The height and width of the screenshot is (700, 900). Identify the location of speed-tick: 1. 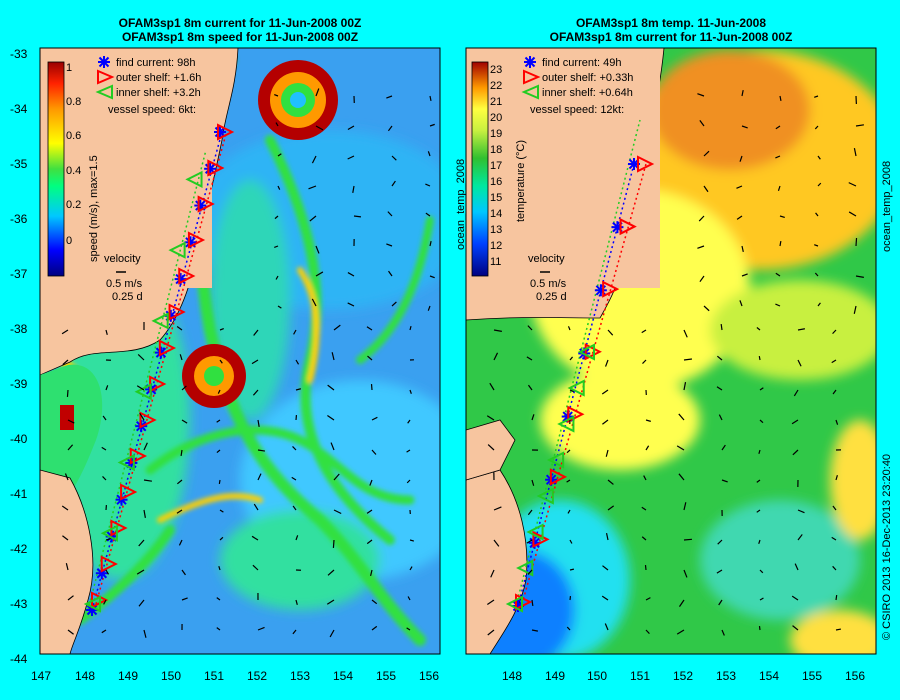
(69, 68).